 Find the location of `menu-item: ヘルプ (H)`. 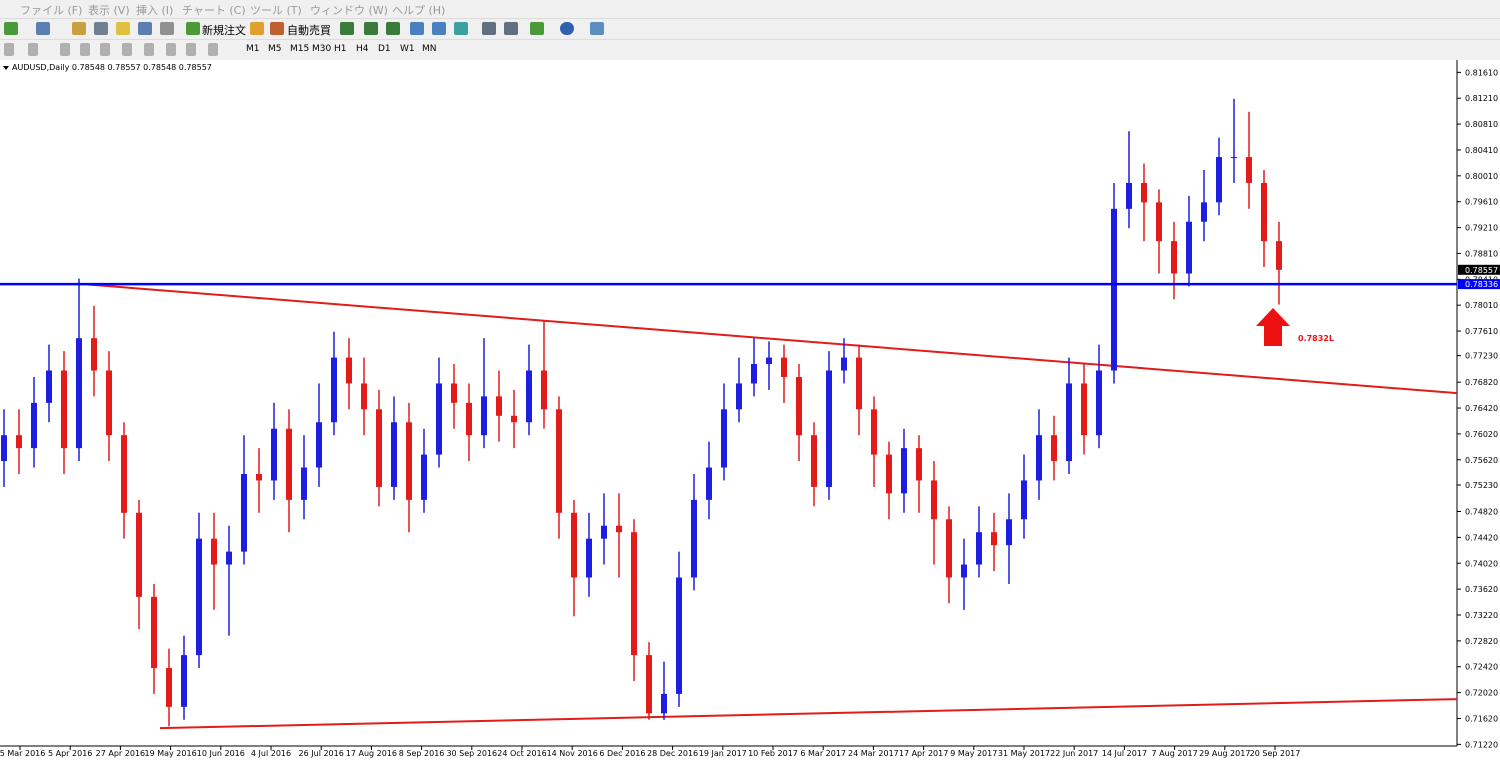

menu-item: ヘルプ (H) is located at coordinates (419, 10).